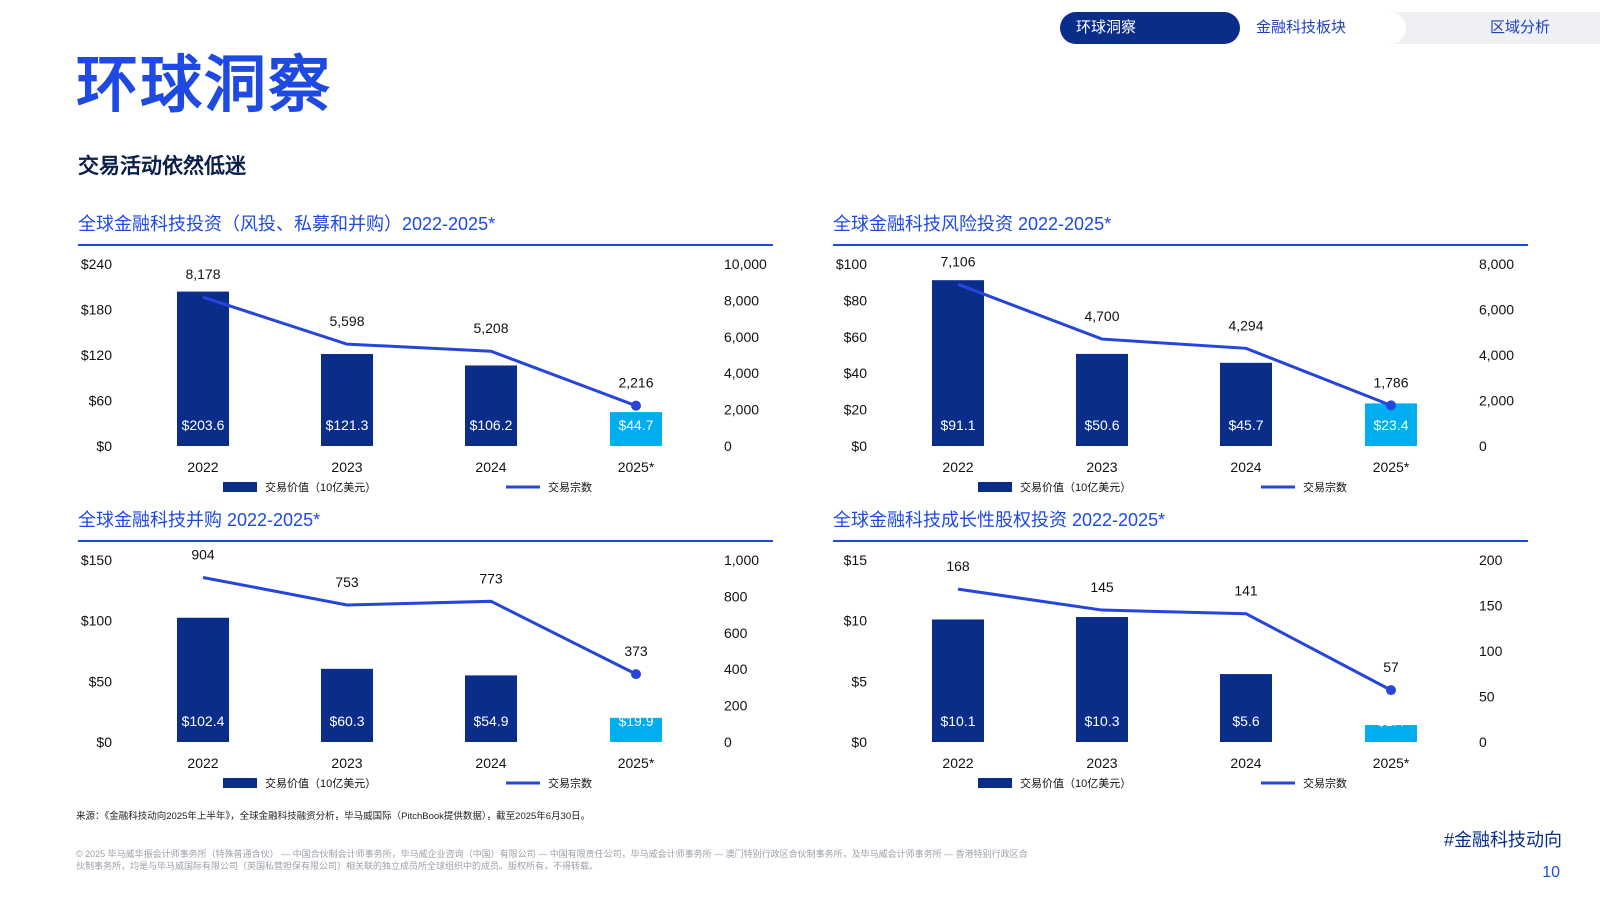 The width and height of the screenshot is (1600, 900). I want to click on tab-global-insights: 环球洞察, so click(1150, 28).